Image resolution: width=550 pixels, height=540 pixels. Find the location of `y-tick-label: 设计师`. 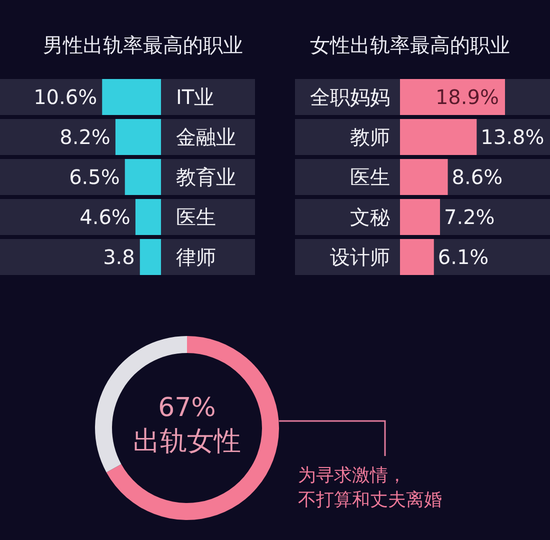

y-tick-label: 设计师 is located at coordinates (360, 257).